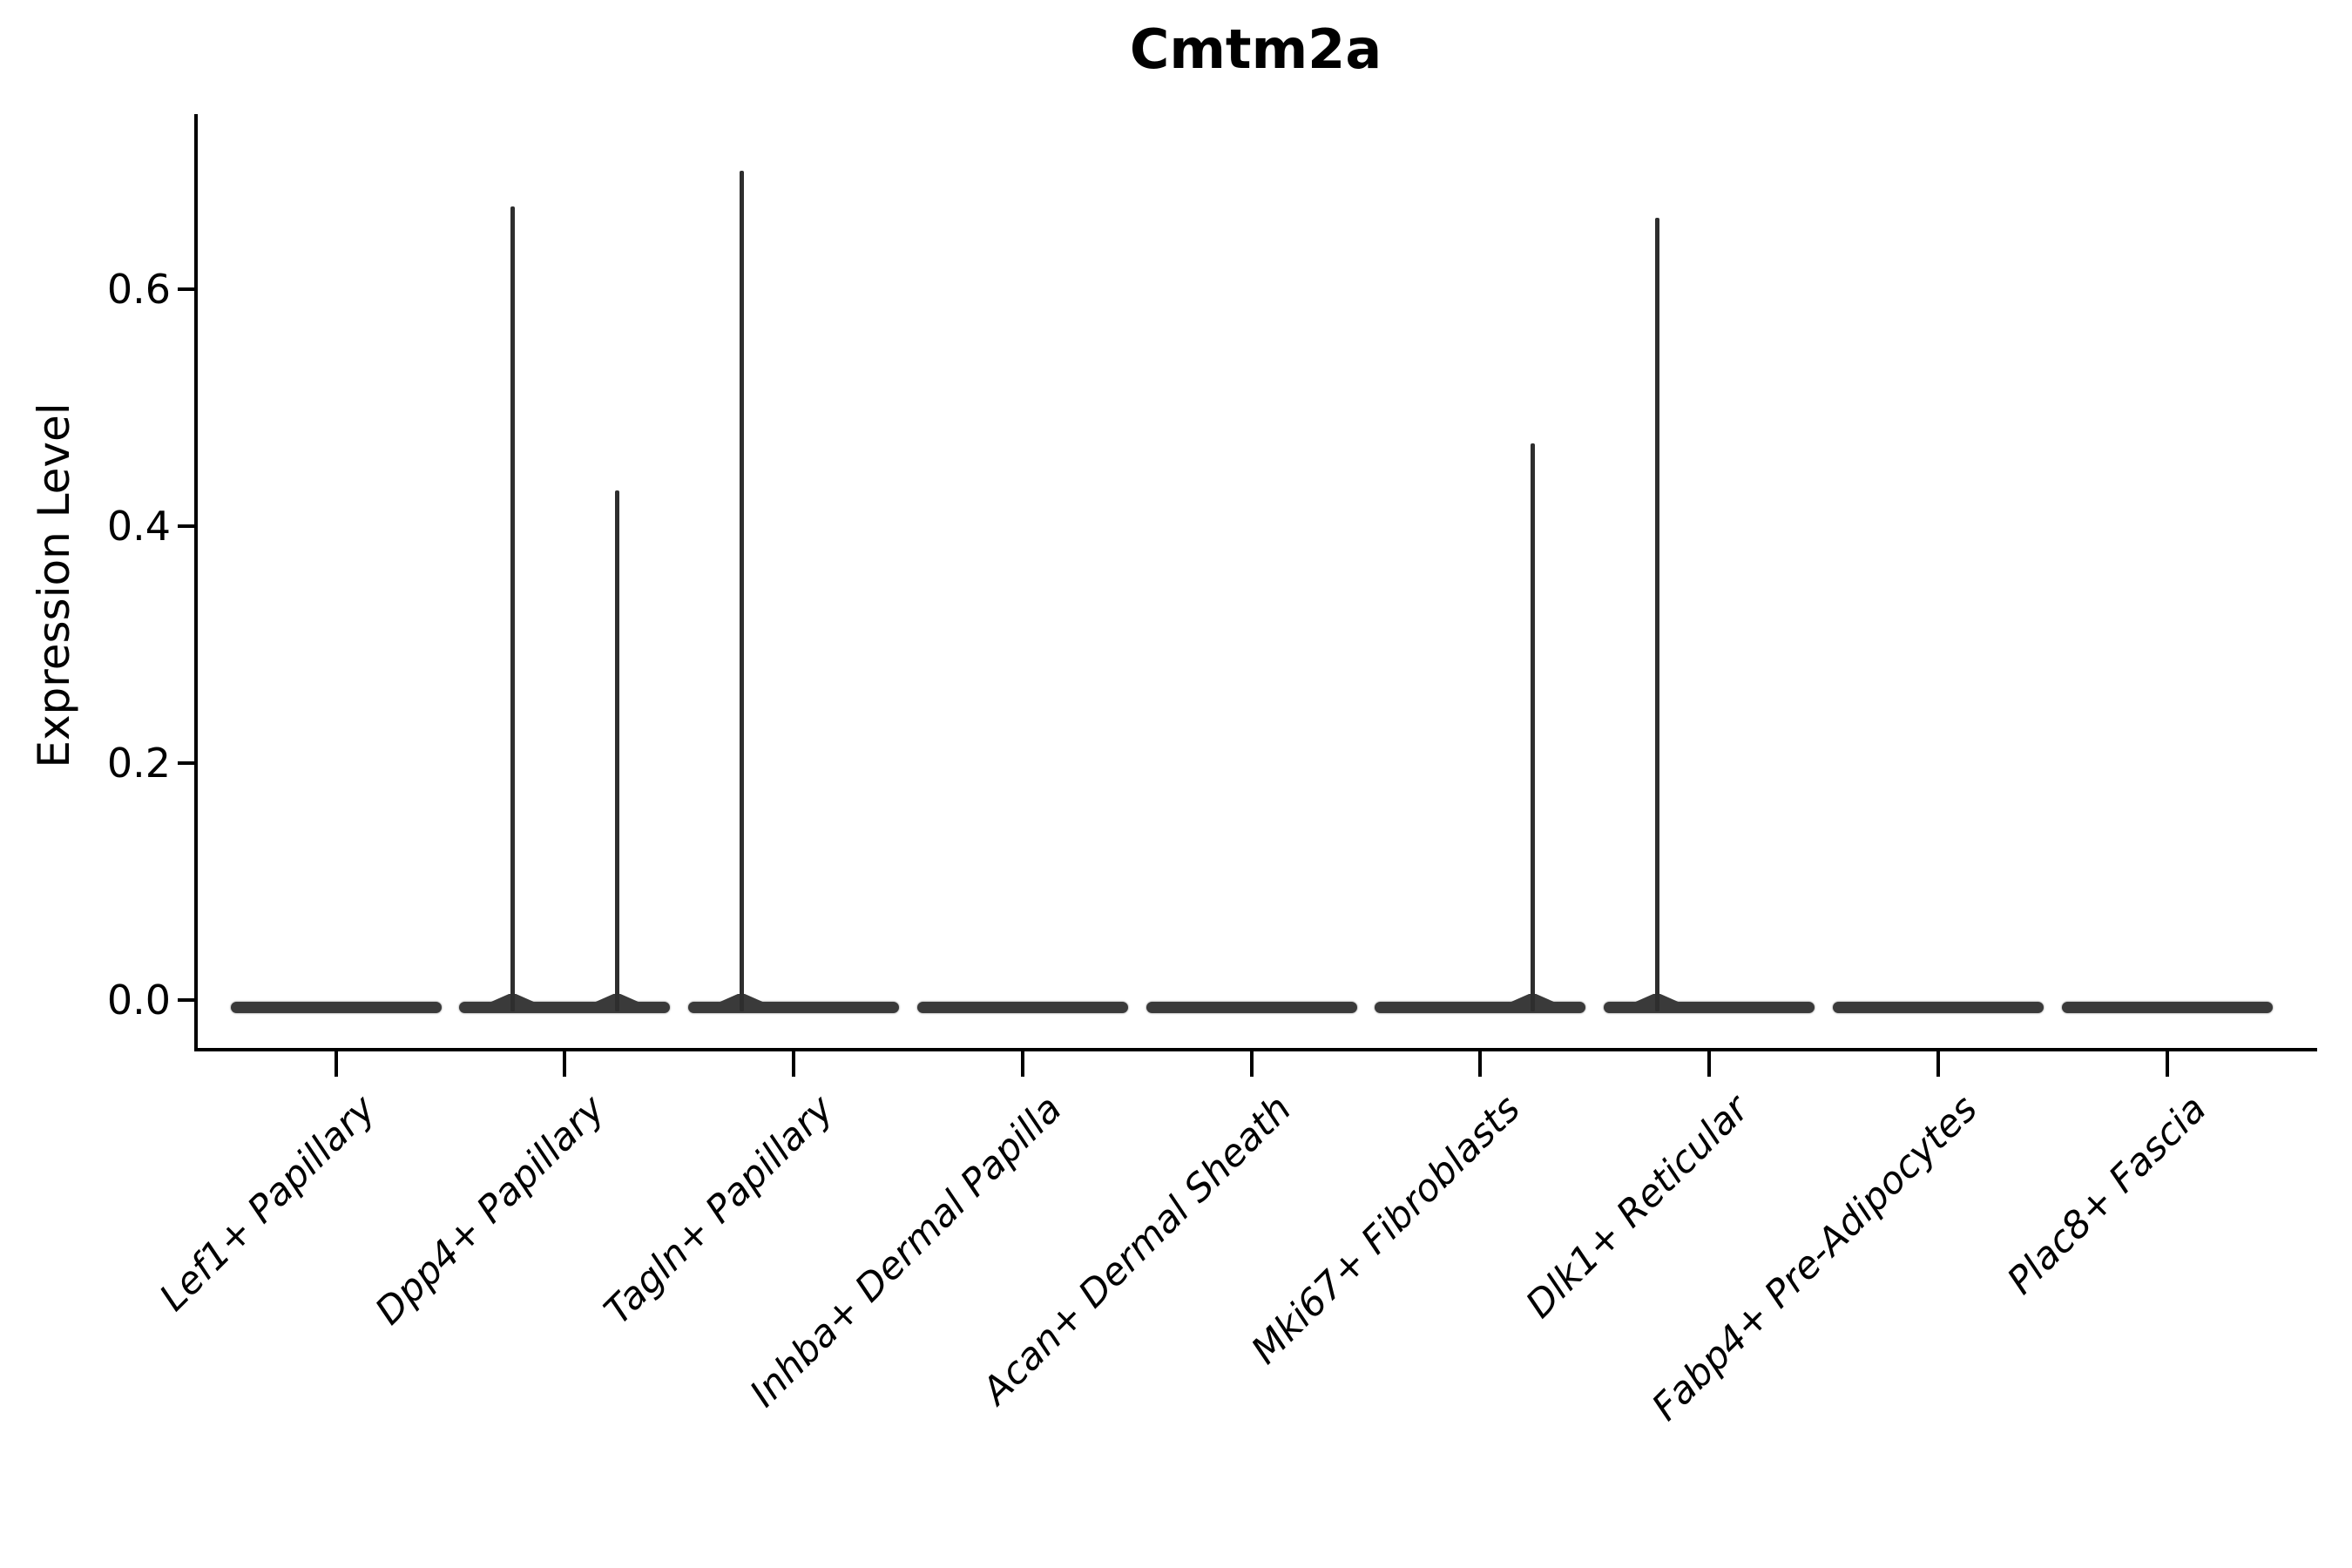  What do you see at coordinates (719, 1211) in the screenshot?
I see `x-tick-label: Tagln+ Papillary` at bounding box center [719, 1211].